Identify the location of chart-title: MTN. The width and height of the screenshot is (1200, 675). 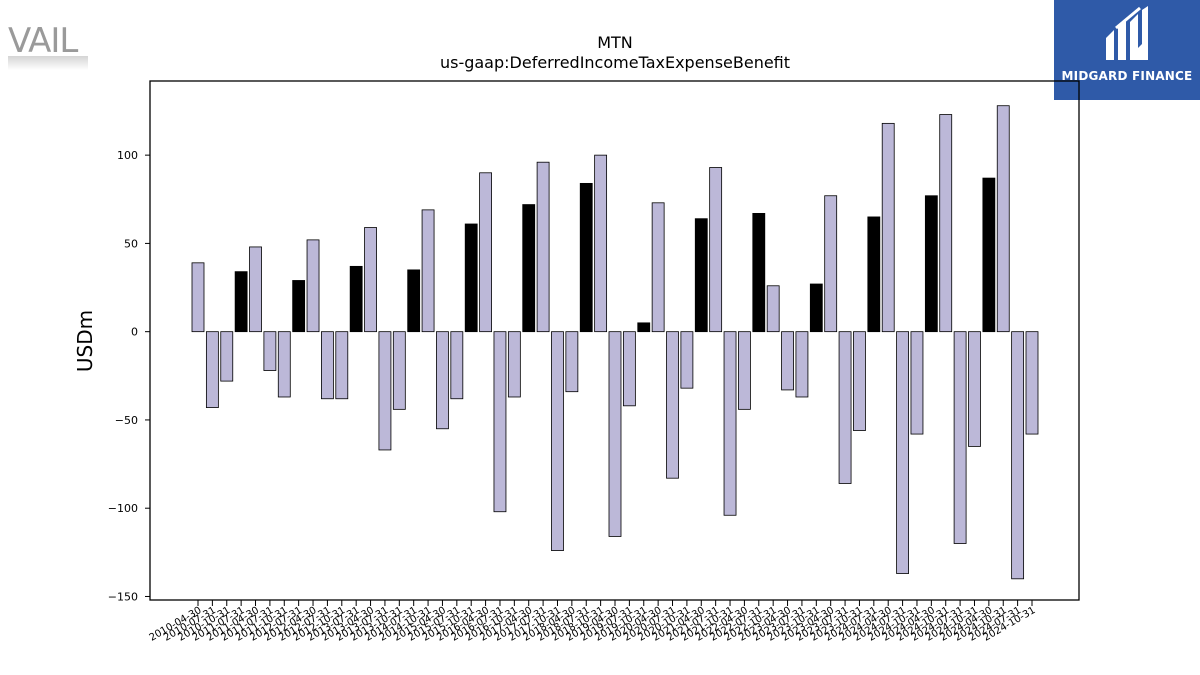
(615, 42).